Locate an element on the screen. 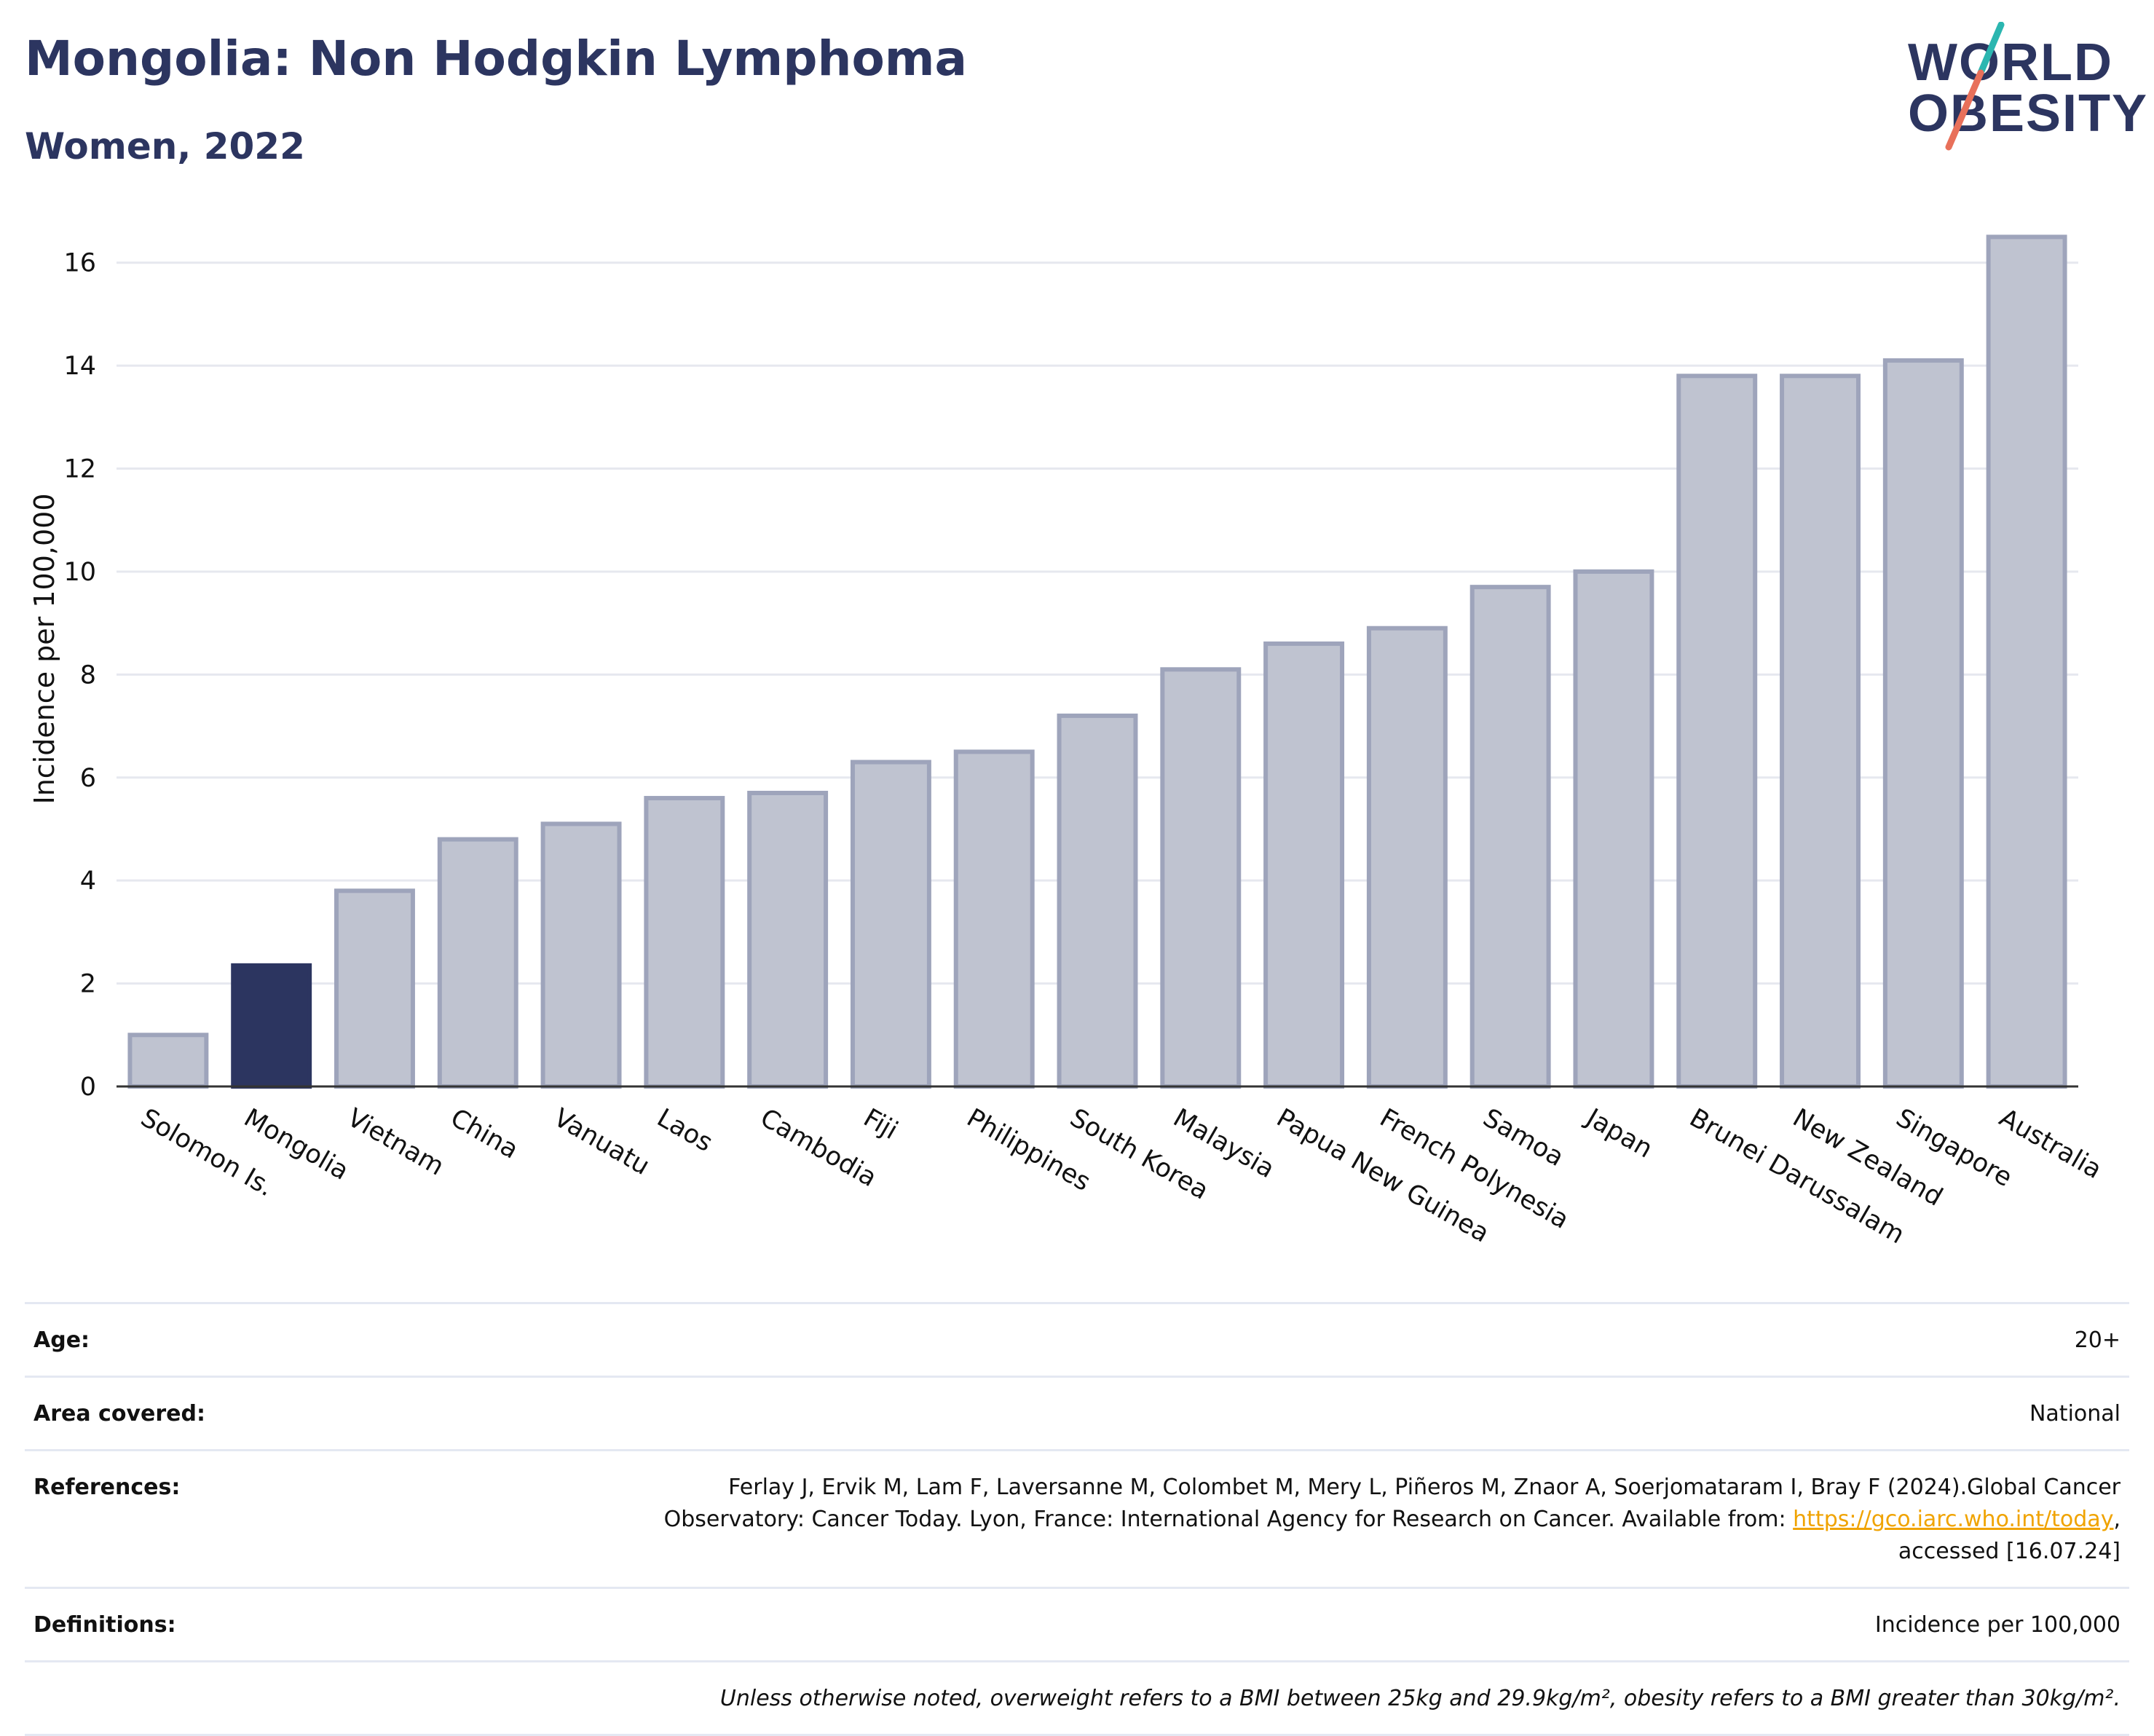 The image size is (2154, 1736). y-tick-label: 12 is located at coordinates (79, 470).